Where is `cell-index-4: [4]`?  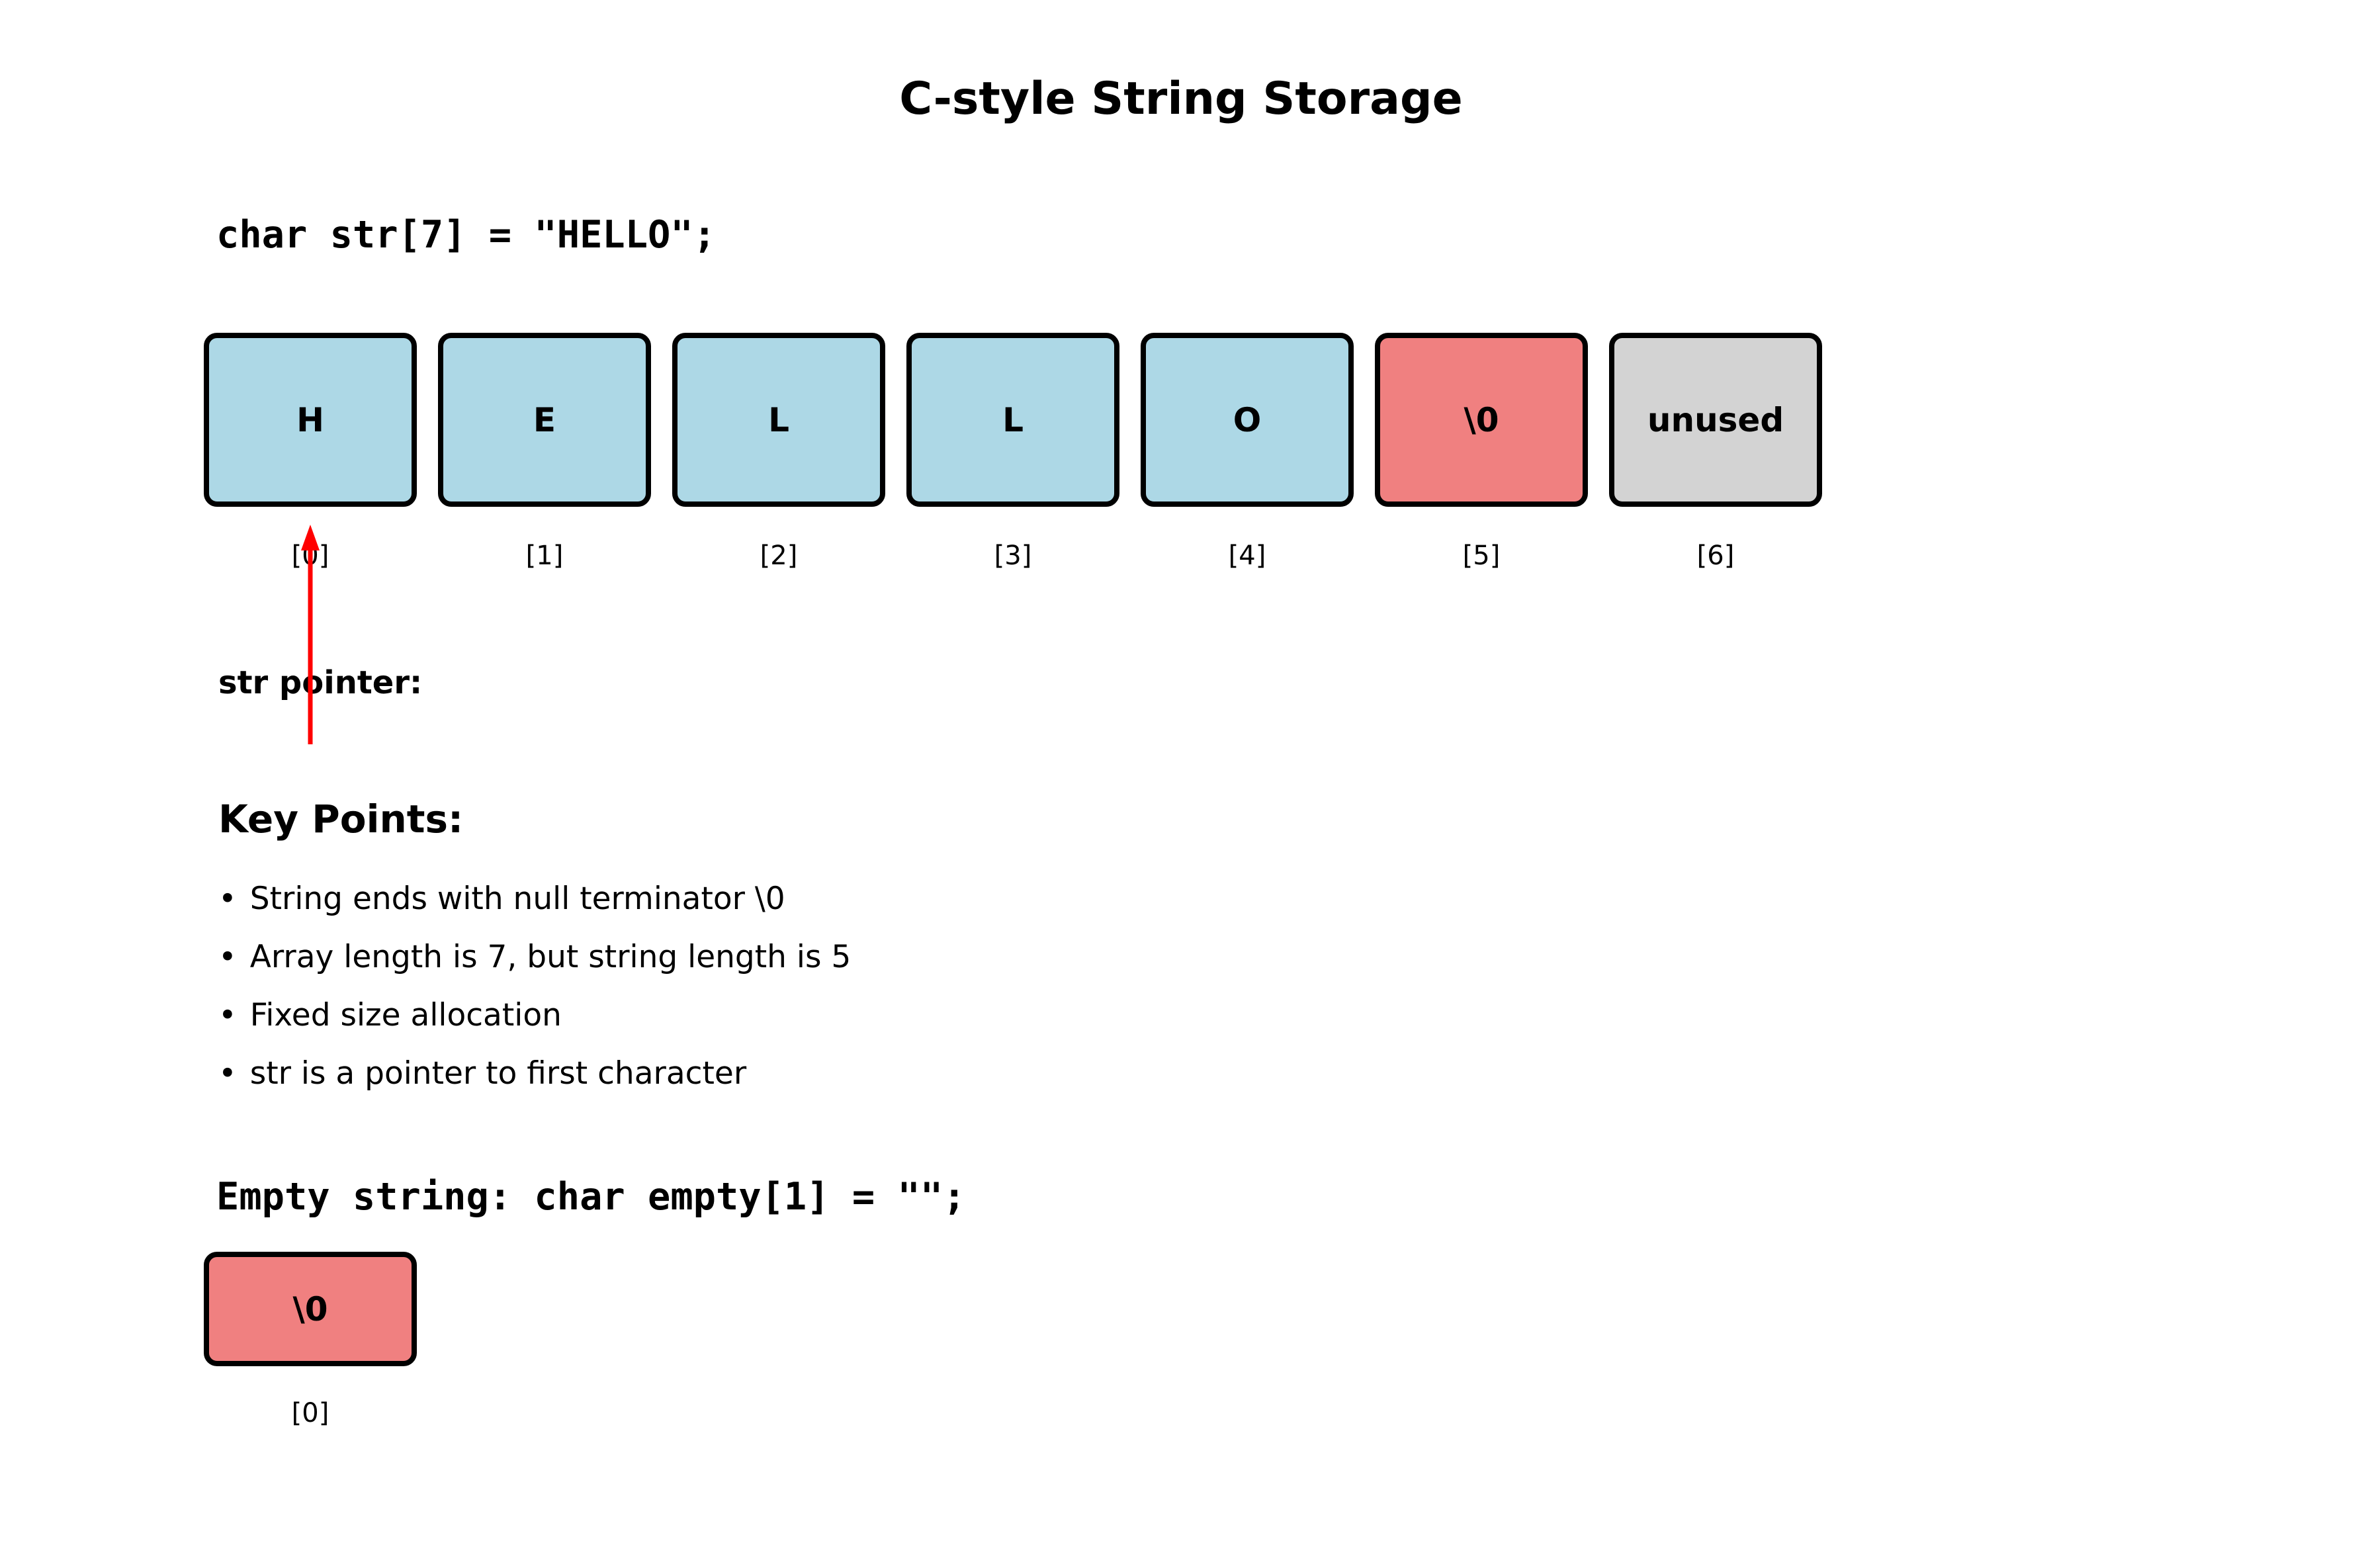
cell-index-4: [4] is located at coordinates (1247, 556).